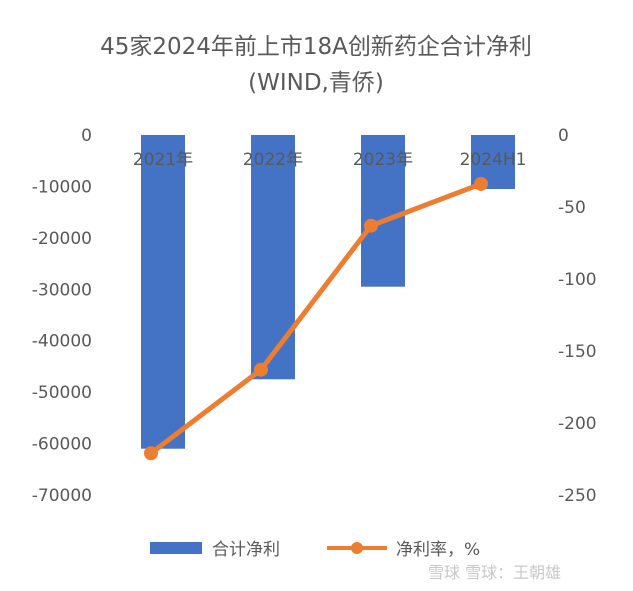  I want to click on category-label: 2021年, so click(163, 160).